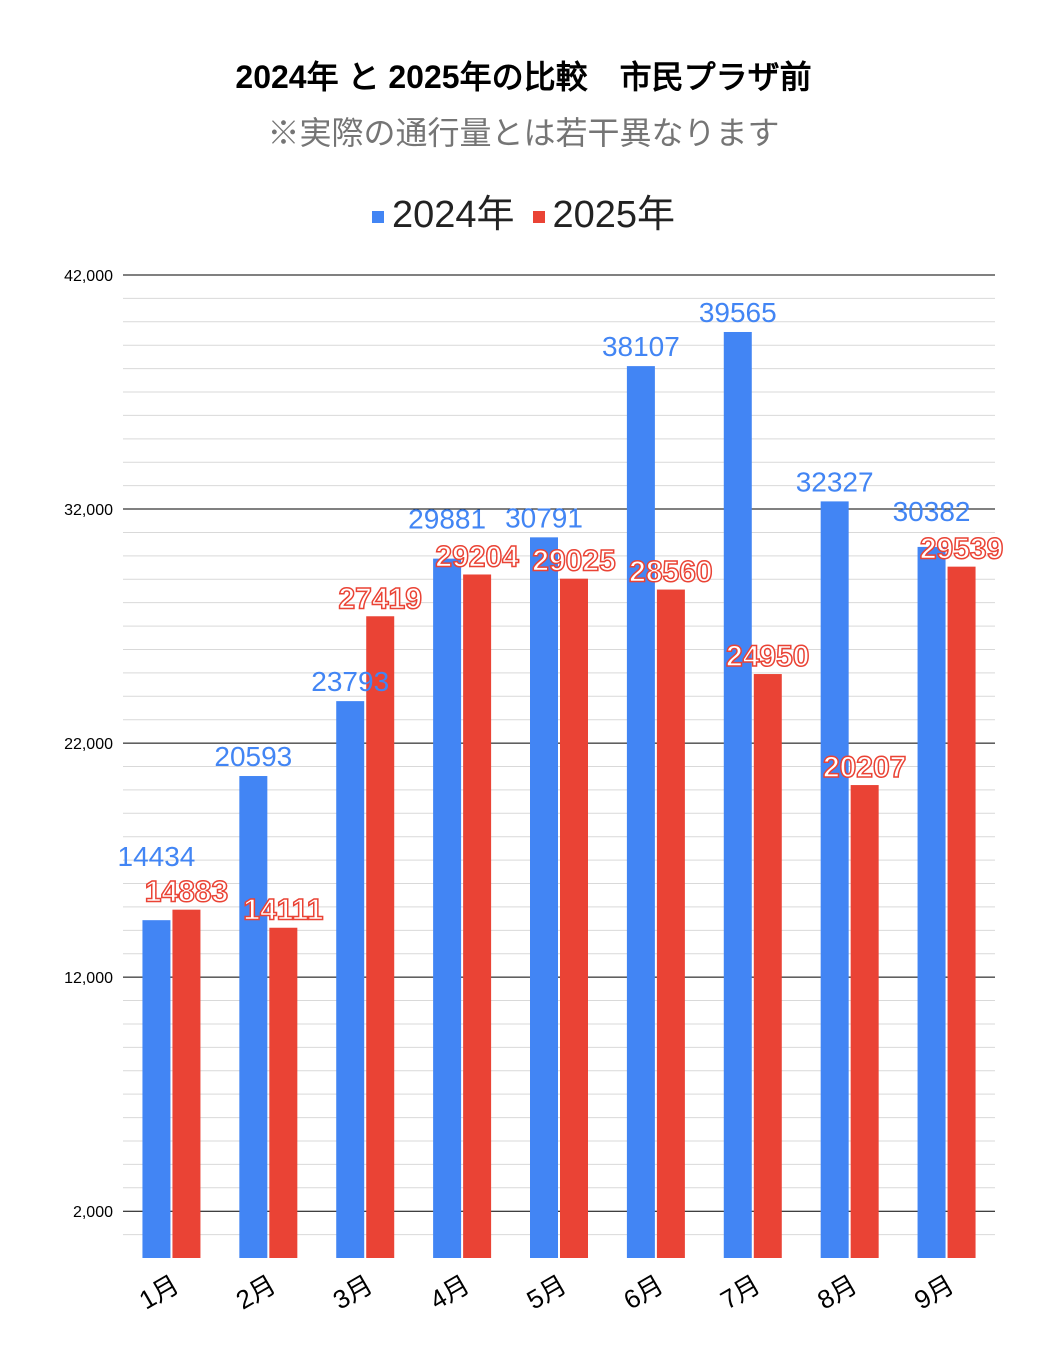 Image resolution: width=1047 pixels, height=1364 pixels. Describe the element at coordinates (738, 312) in the screenshot. I see `data-label-2024: 39565` at that location.